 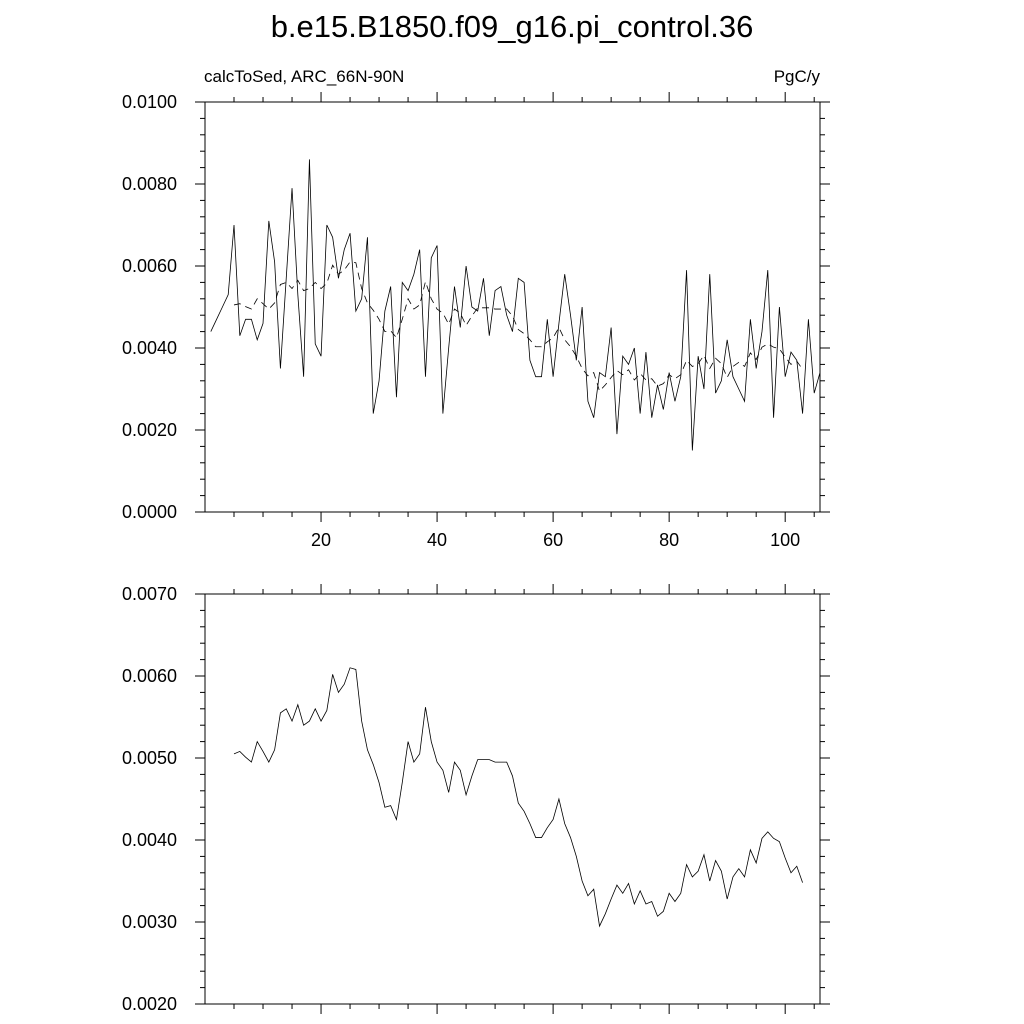 I want to click on top-panel-right-label: PgC/y, so click(x=797, y=76).